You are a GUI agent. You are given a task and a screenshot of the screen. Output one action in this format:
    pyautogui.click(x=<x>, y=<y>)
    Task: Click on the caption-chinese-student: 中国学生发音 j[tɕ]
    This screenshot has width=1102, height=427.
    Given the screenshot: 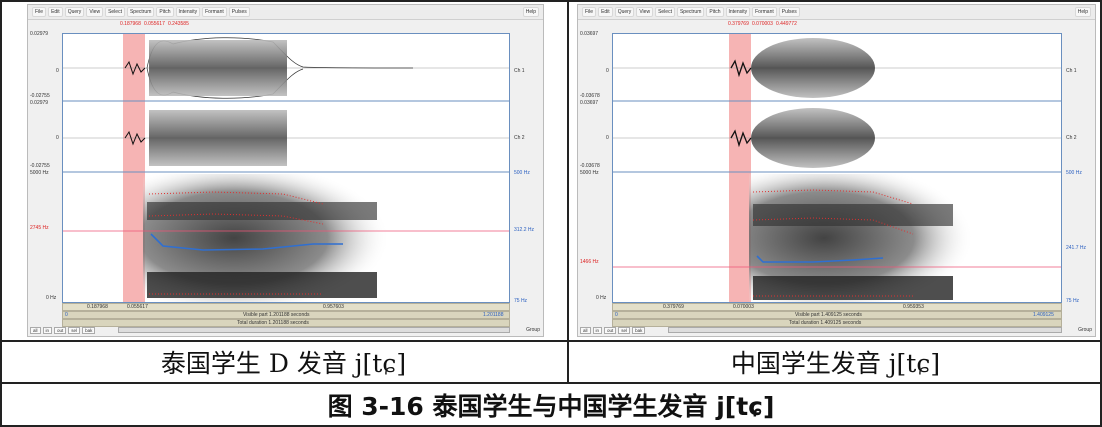 What is the action you would take?
    pyautogui.click(x=835, y=363)
    